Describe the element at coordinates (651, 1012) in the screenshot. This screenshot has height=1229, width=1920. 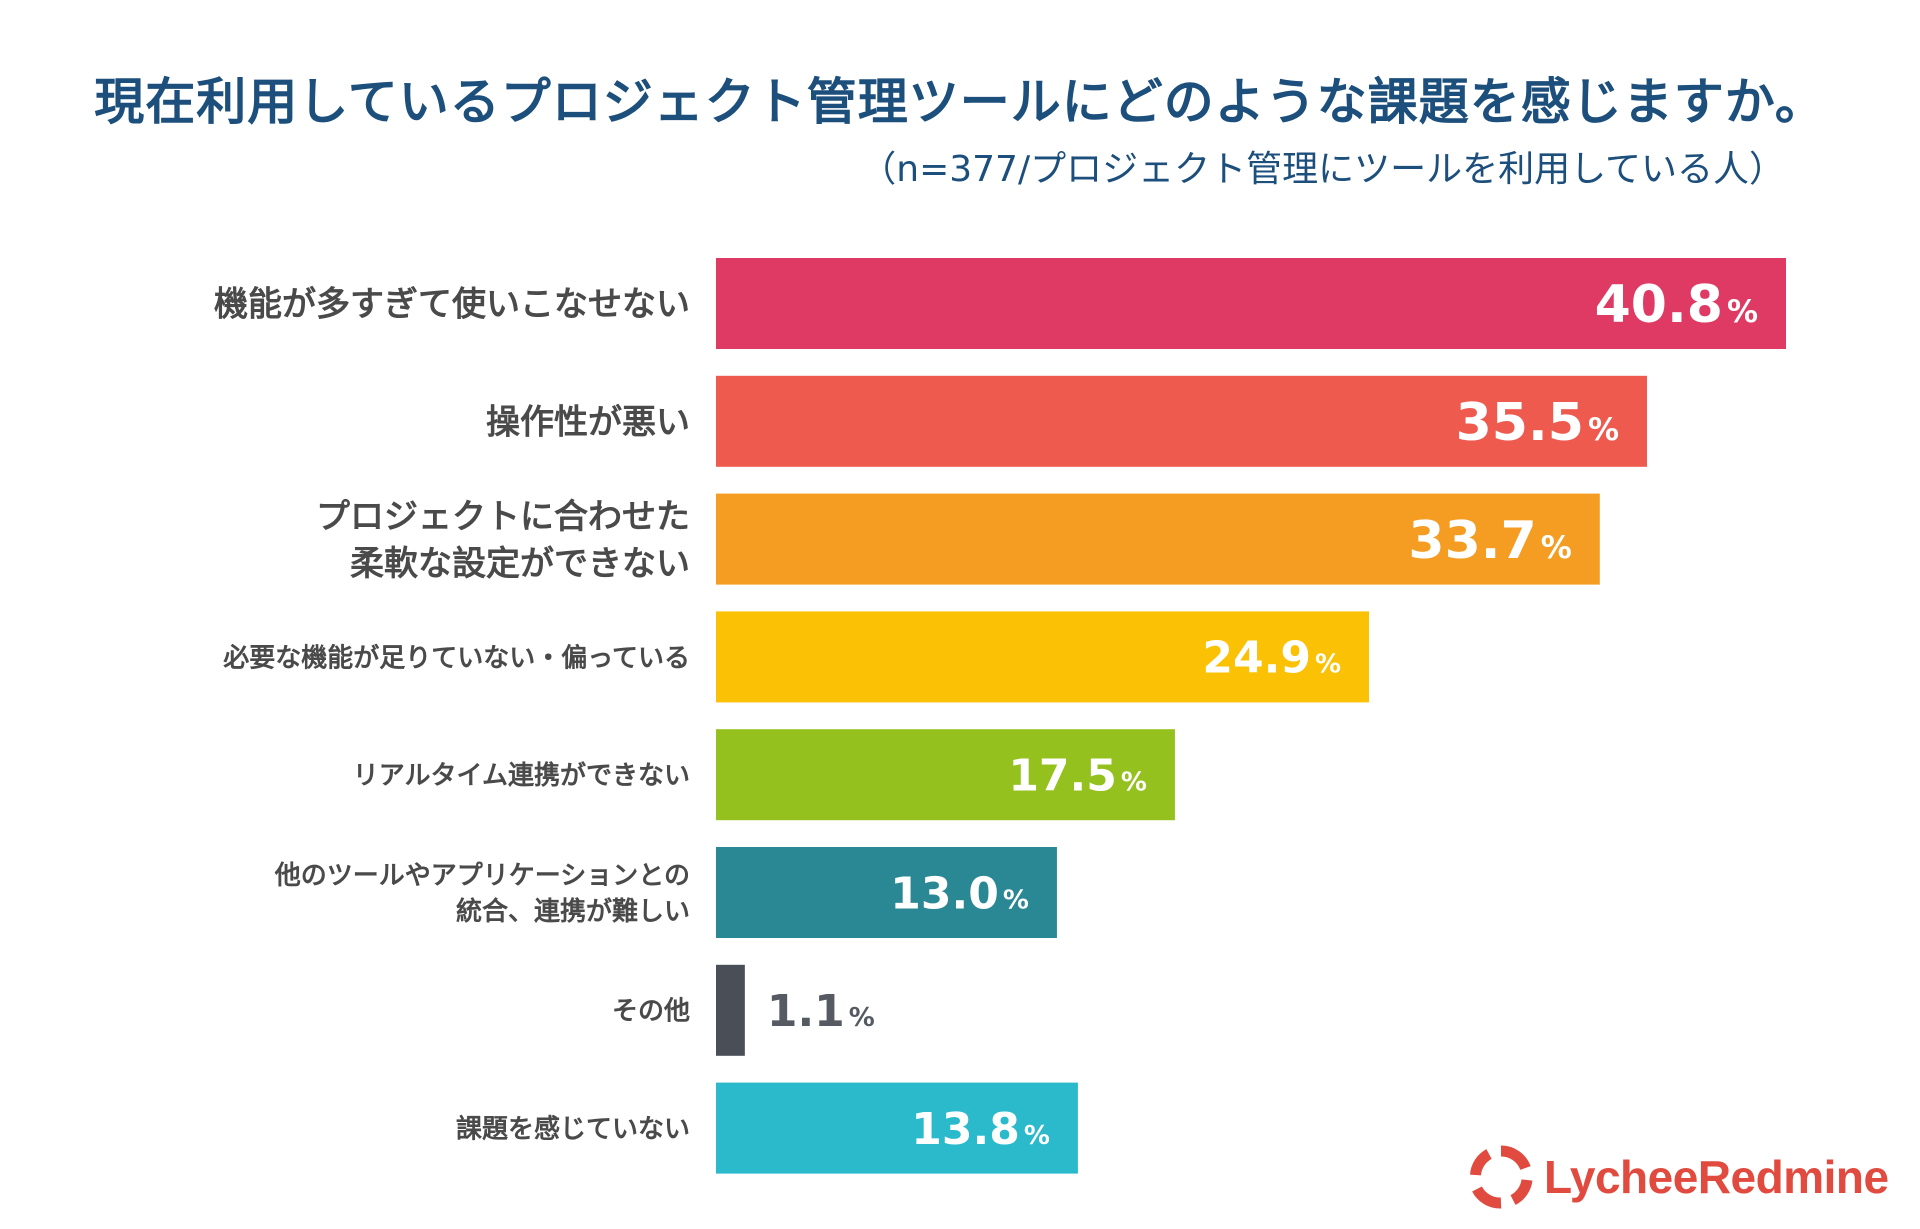
I see `category-label-7: その他` at that location.